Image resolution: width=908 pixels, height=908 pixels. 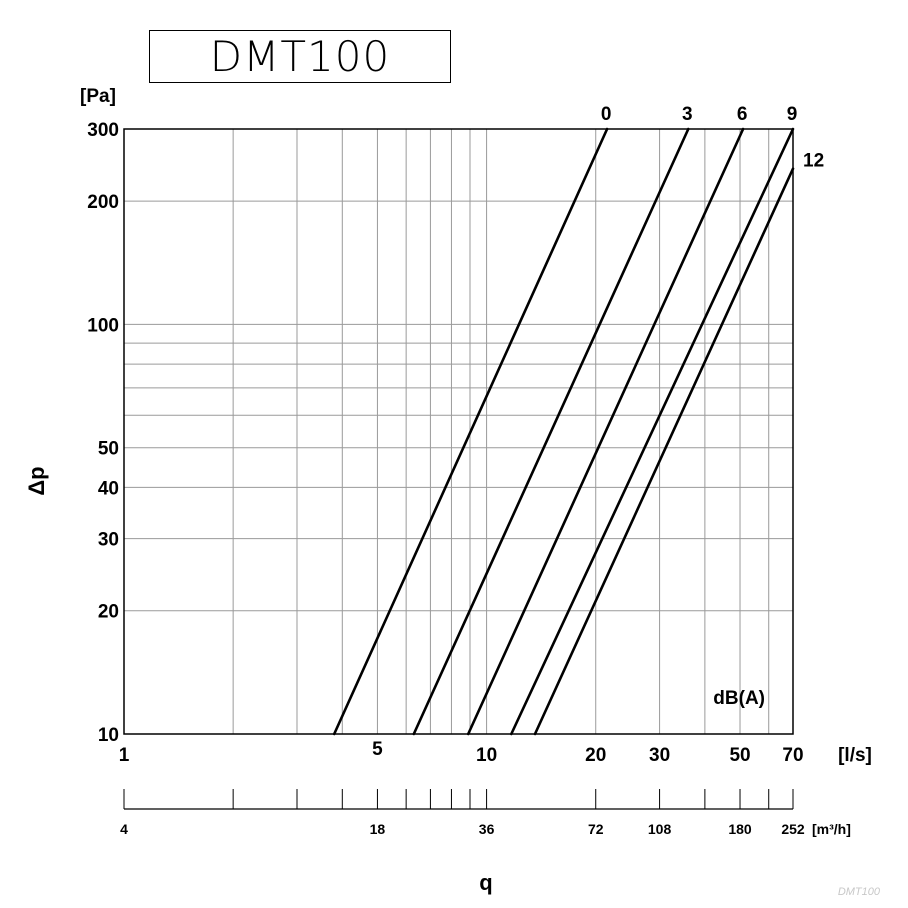 What do you see at coordinates (36, 480) in the screenshot?
I see `y-axis-label: Δp` at bounding box center [36, 480].